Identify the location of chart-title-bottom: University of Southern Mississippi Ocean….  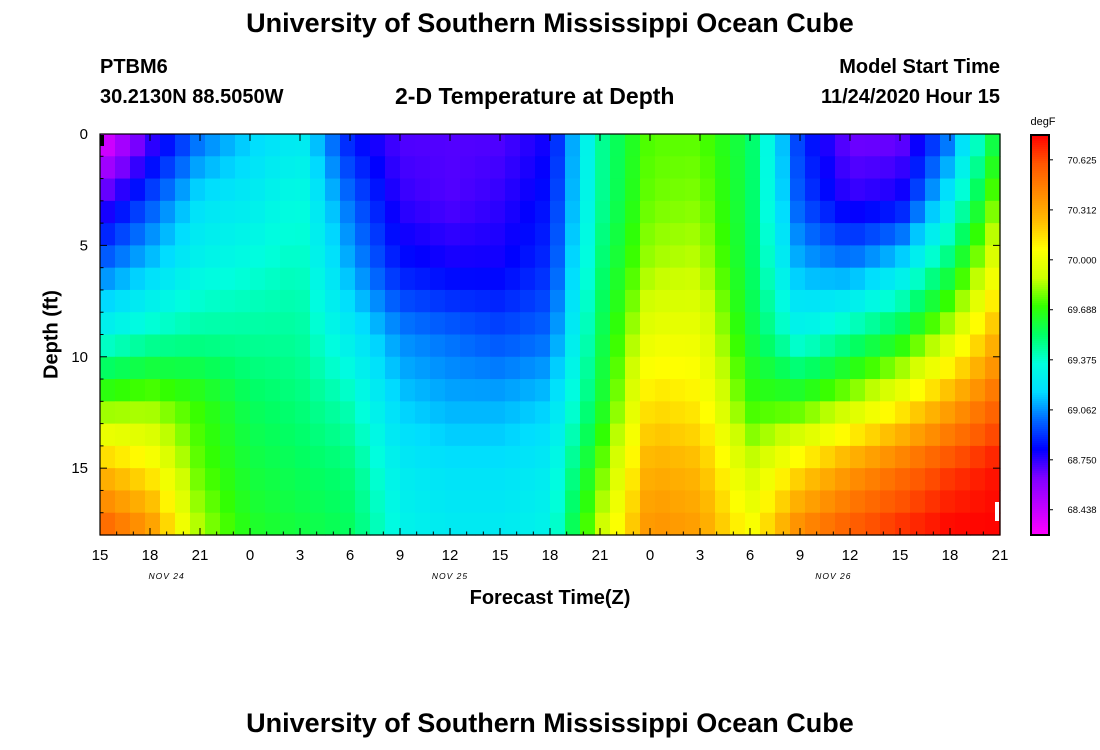
(550, 723).